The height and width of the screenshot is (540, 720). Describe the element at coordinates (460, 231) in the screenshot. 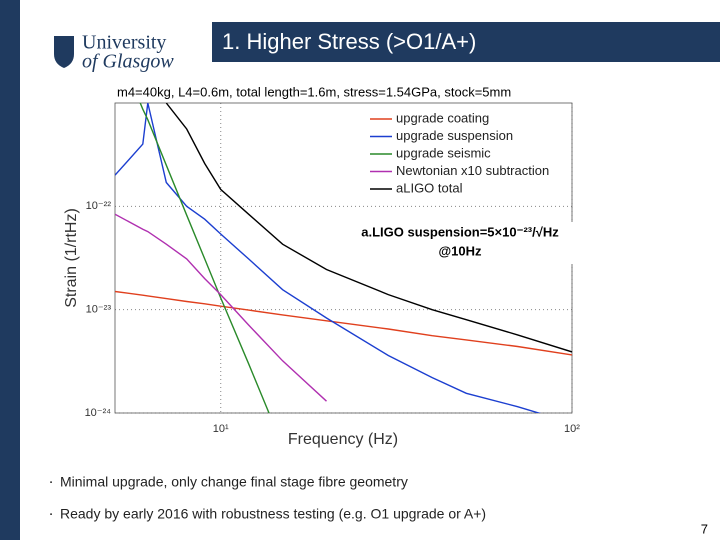

I see `annotation: a.LIGO suspension=5×10⁻²³/√Hz` at that location.